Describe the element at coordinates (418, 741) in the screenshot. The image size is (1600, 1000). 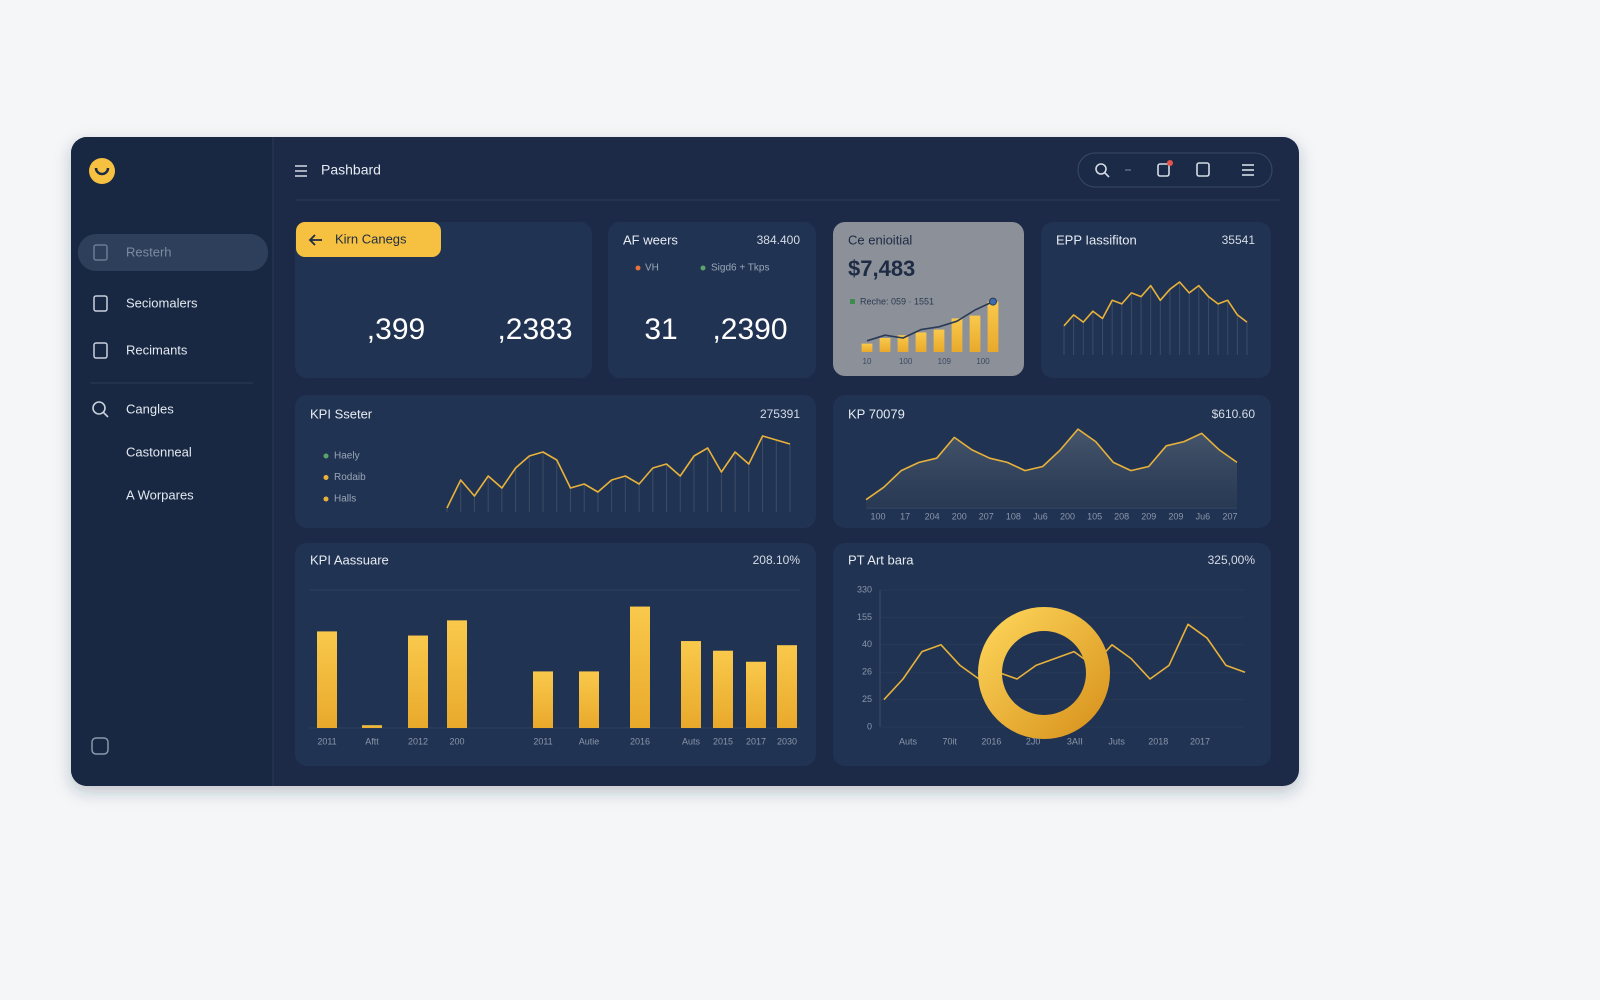
I see `x-tick-label: 2012` at that location.